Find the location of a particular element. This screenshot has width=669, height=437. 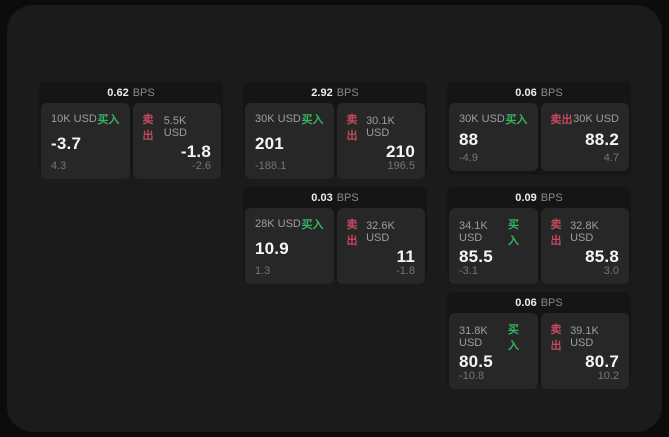

buy-amount: 31.8K USD is located at coordinates (473, 337).